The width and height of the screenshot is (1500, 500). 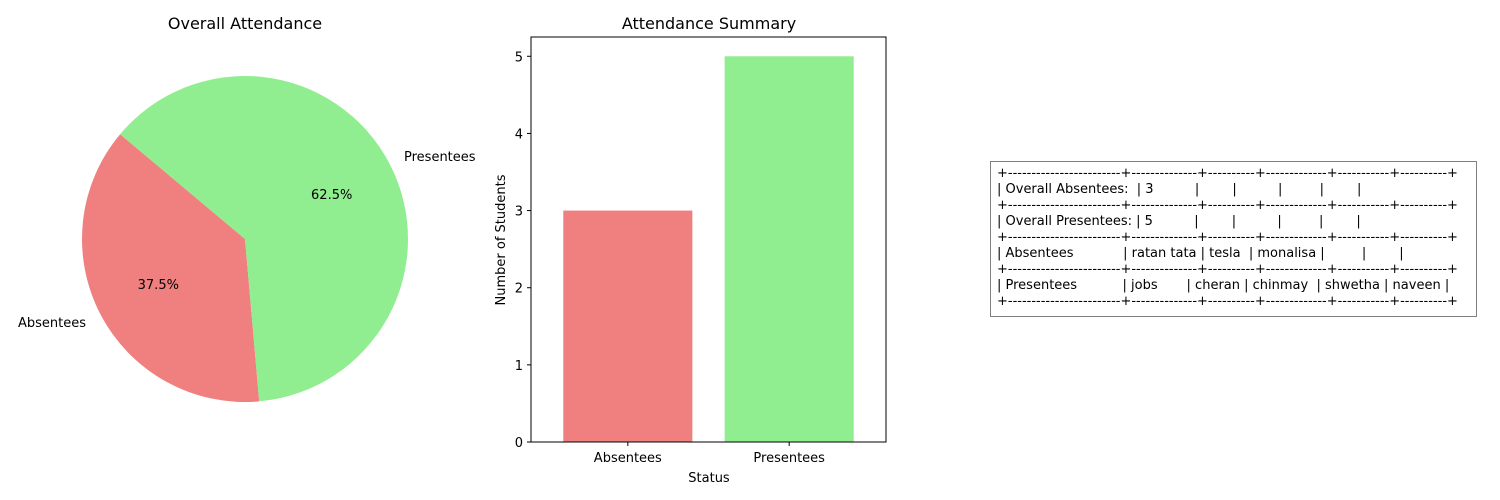 I want to click on pie-slice-absentees, so click(x=170, y=268).